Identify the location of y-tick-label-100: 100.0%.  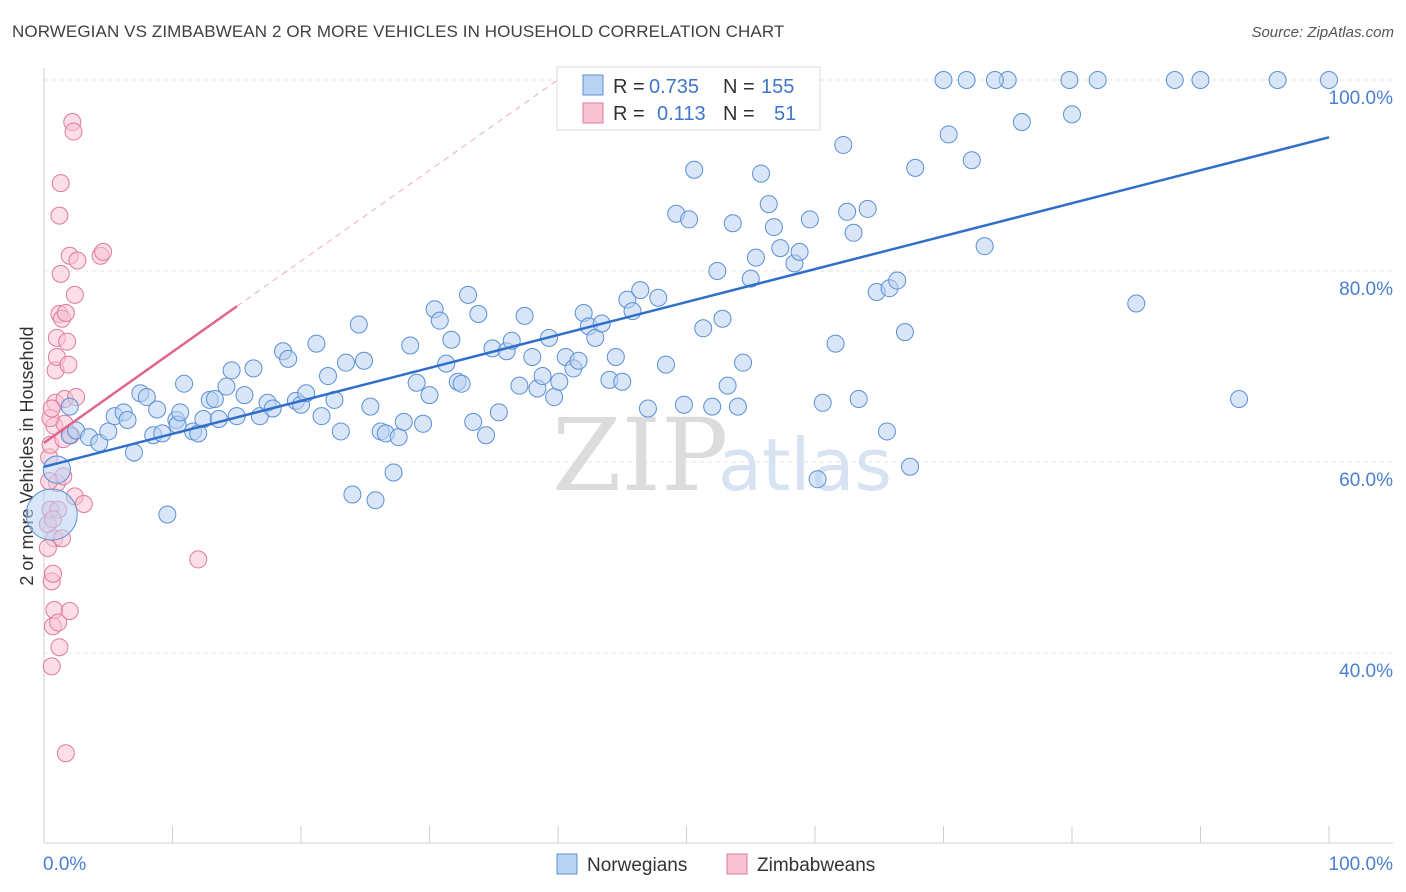
(1361, 98).